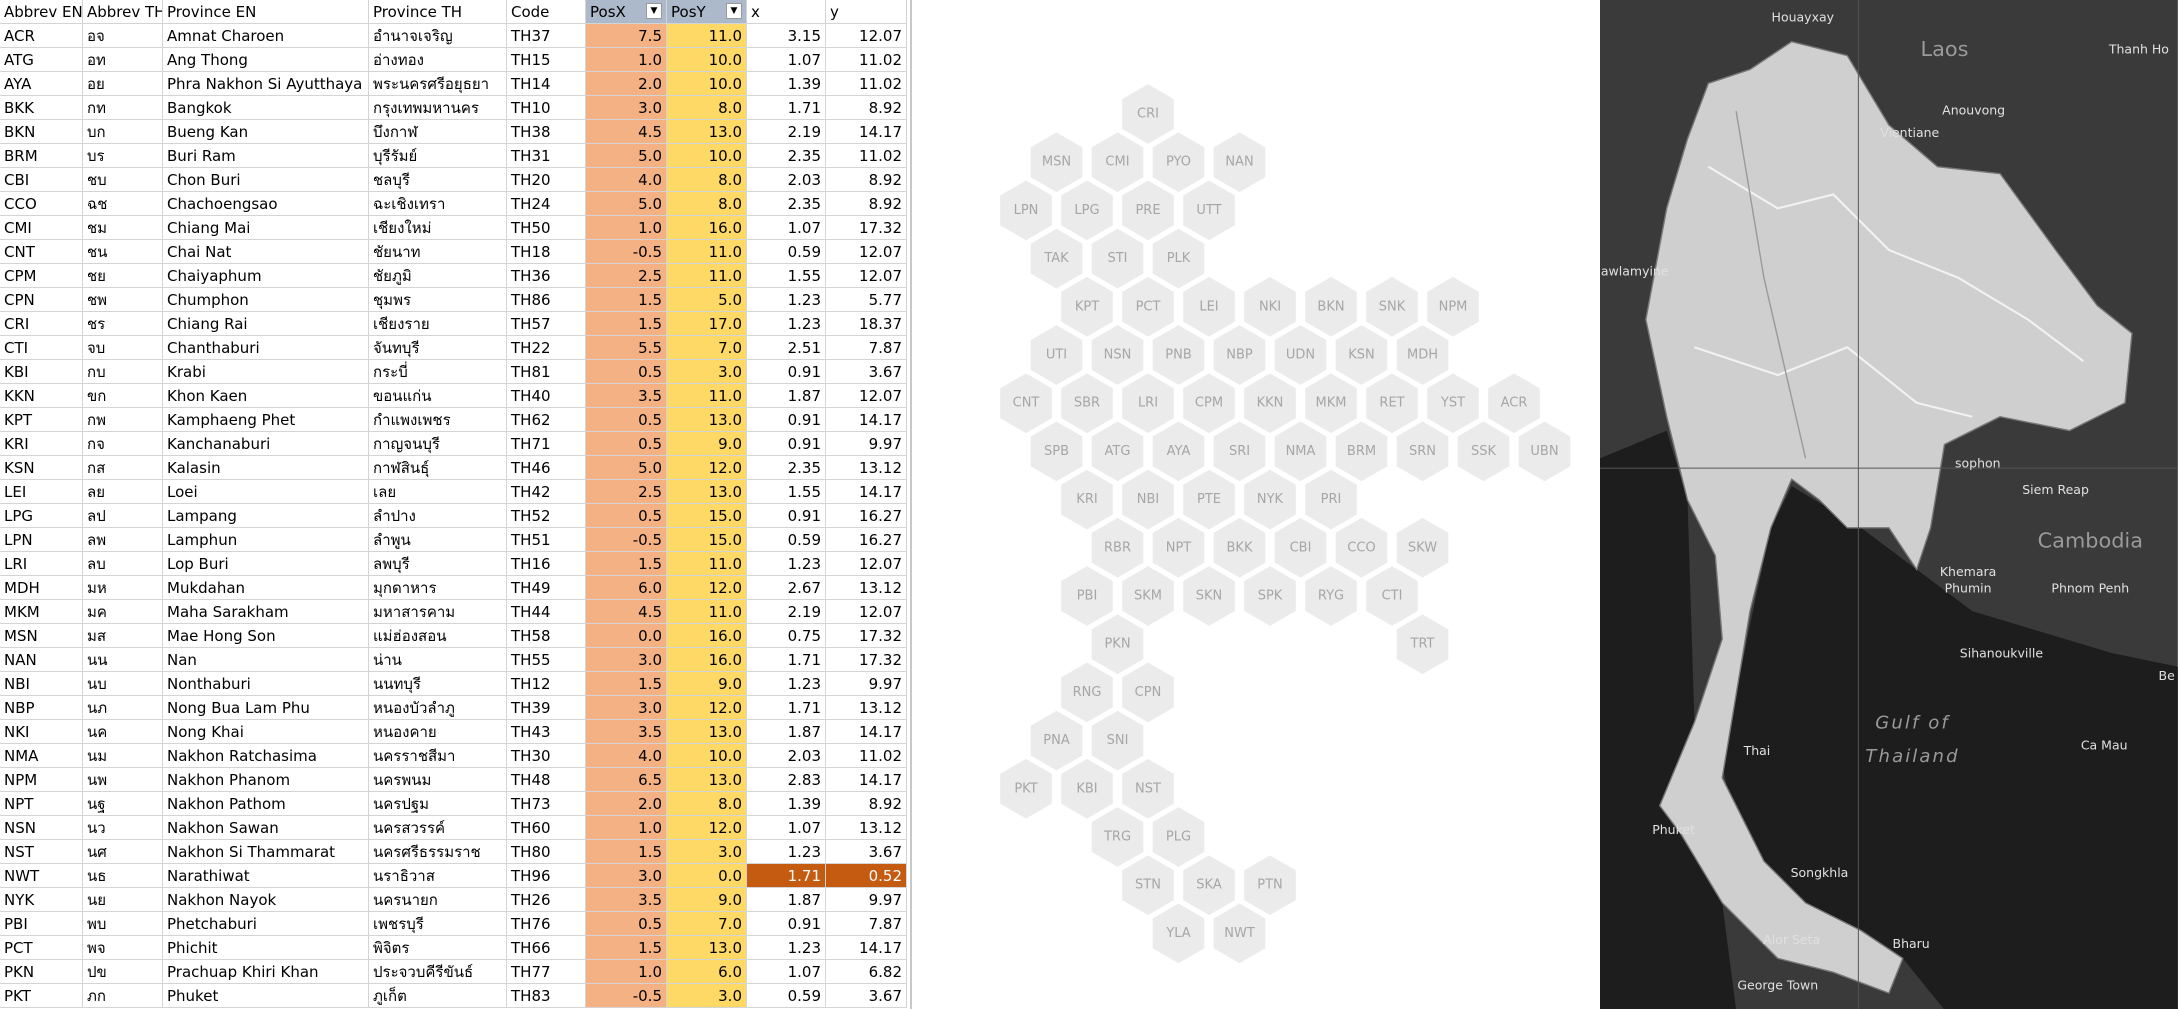 This screenshot has width=2178, height=1009. I want to click on cell: แม่ฮ่องสอน, so click(438, 636).